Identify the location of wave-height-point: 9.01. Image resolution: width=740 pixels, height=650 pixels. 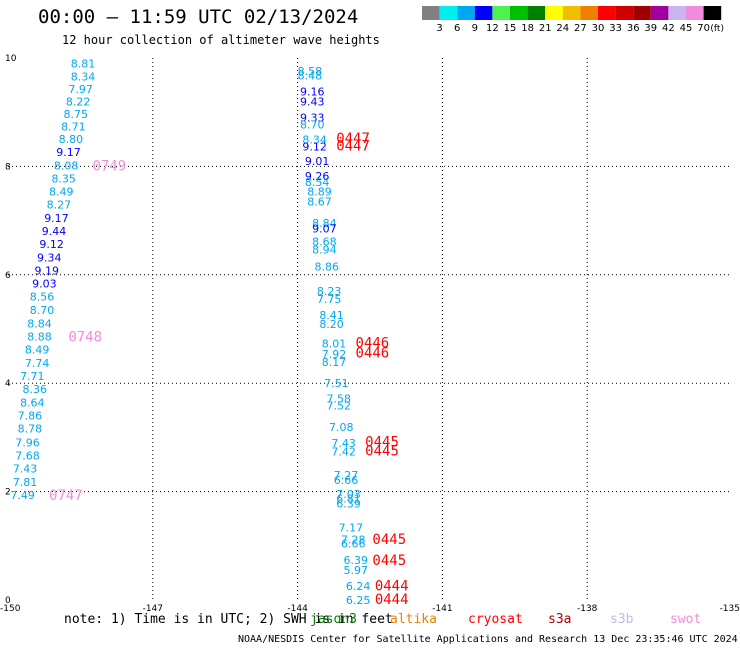
(317, 161).